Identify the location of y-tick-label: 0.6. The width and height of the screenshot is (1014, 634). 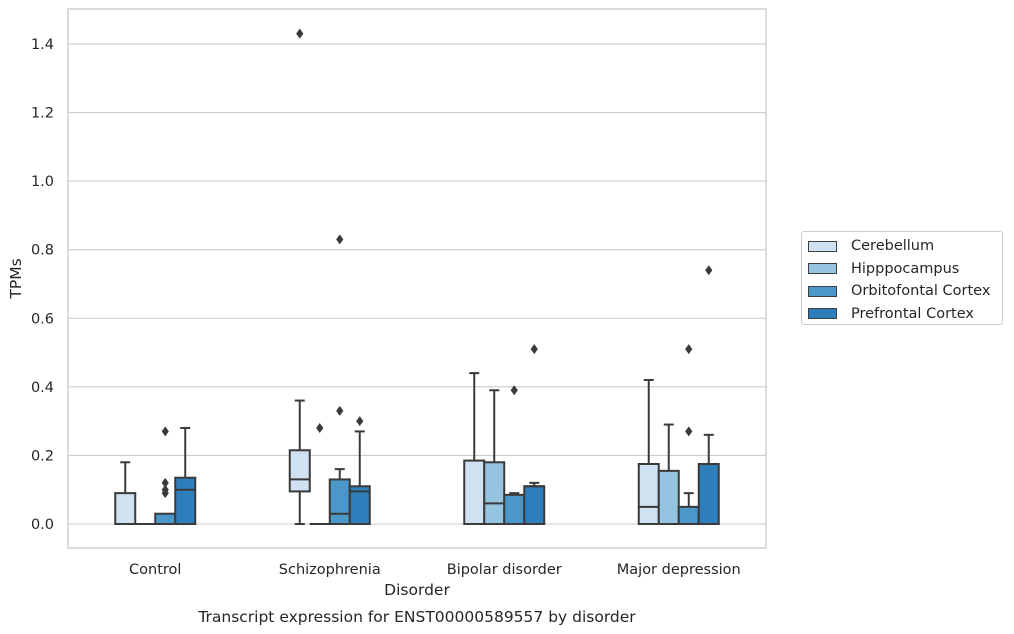
(42, 319).